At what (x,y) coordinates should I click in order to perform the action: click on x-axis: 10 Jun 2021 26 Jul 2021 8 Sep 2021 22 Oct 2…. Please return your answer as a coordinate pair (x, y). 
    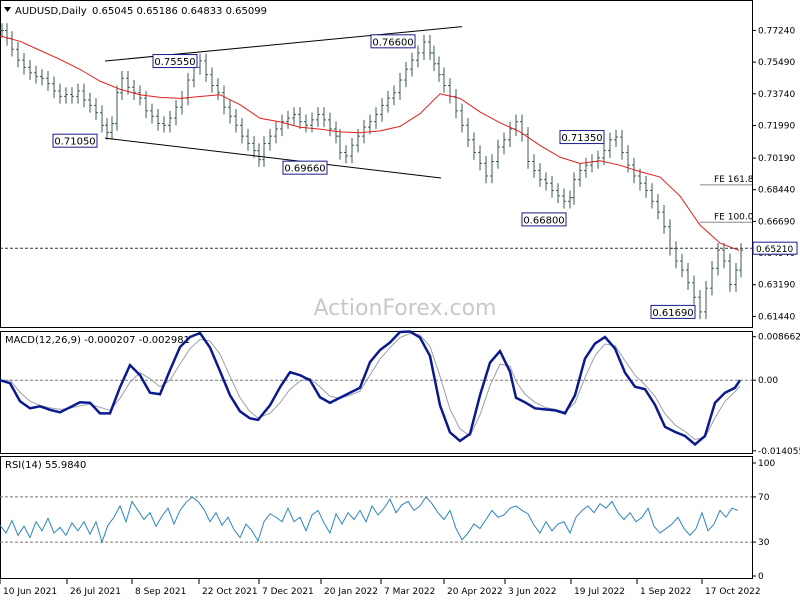
    Looking at the image, I should click on (380, 588).